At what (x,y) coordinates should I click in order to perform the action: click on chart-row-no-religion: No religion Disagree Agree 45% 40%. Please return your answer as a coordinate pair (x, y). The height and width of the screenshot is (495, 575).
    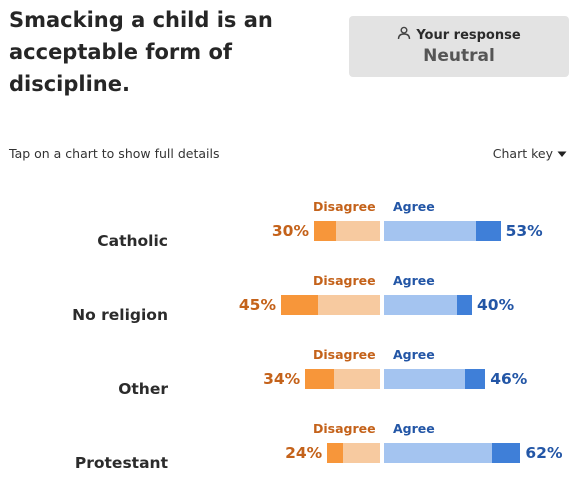
    Looking at the image, I should click on (287, 310).